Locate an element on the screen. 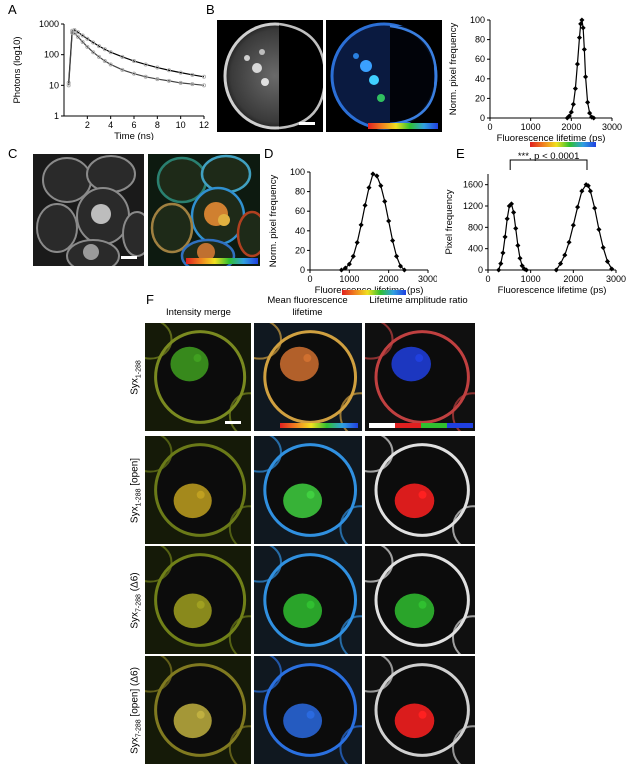  micrograph-f-r1-c3 is located at coordinates (420, 377).